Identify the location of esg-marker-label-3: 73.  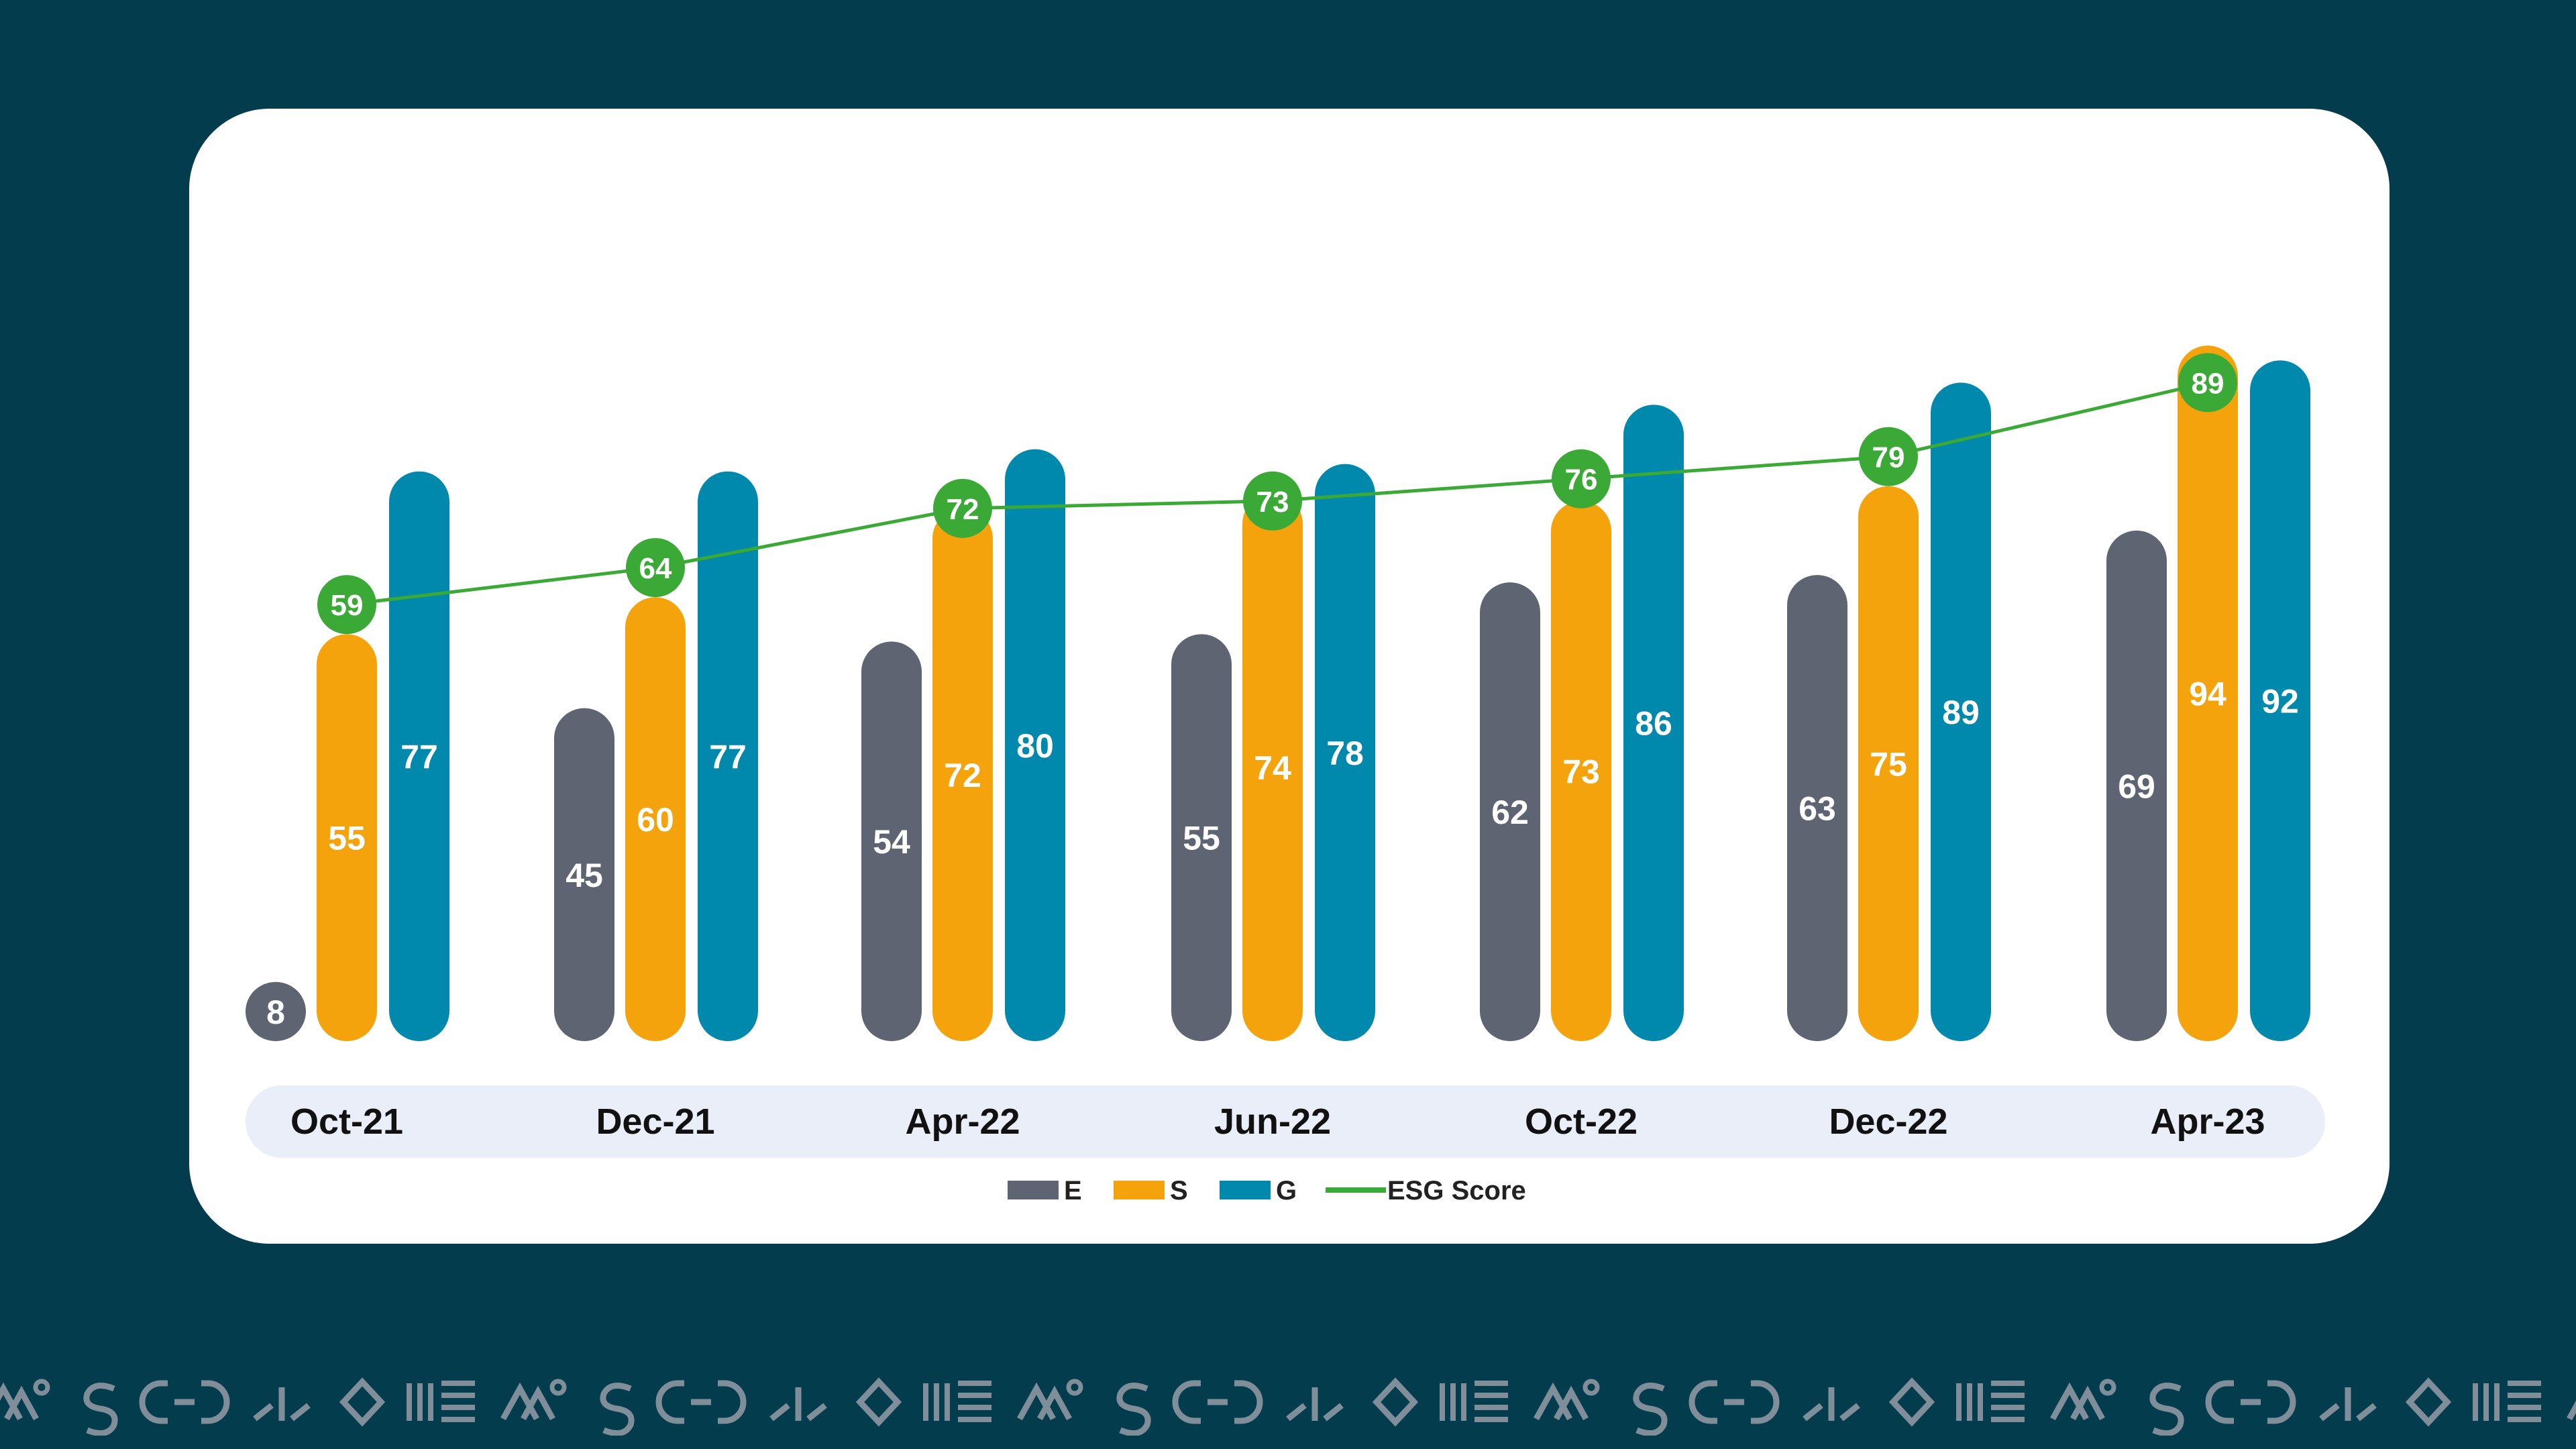
(1272, 502).